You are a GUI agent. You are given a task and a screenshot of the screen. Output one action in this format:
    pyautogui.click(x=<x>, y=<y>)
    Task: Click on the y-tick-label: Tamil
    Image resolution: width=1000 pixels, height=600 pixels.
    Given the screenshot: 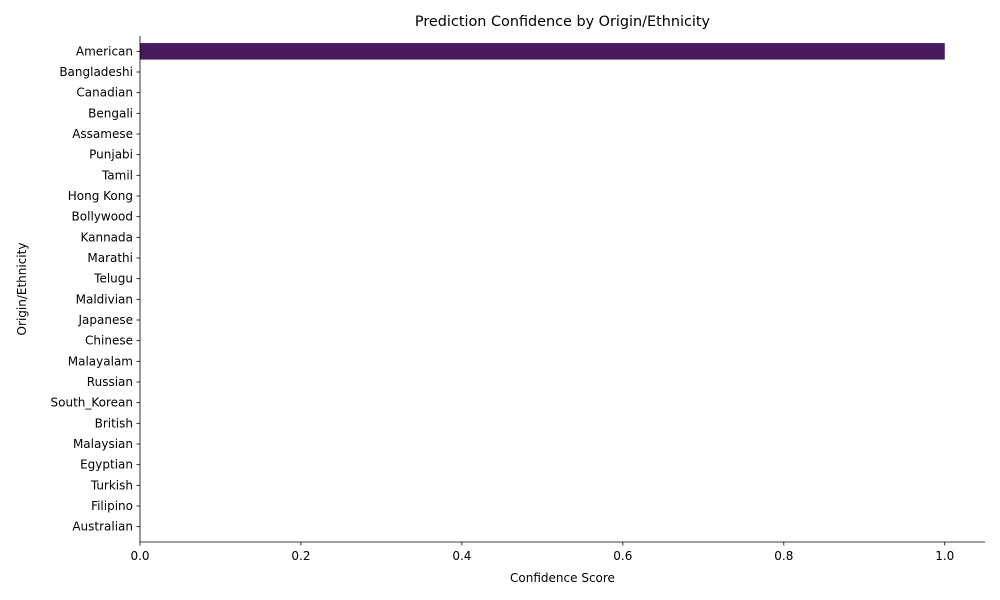 What is the action you would take?
    pyautogui.click(x=117, y=175)
    